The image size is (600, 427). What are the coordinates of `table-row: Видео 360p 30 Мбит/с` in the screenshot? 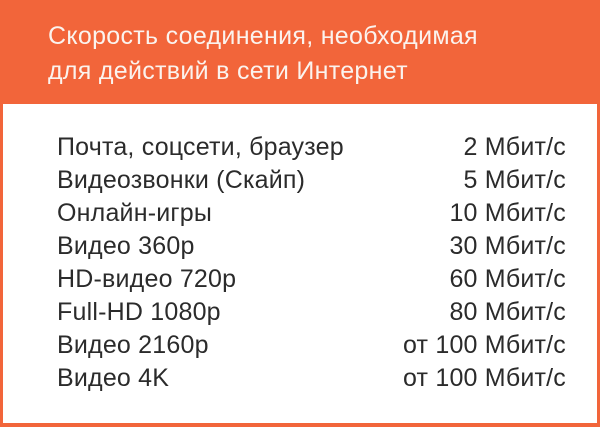 It's located at (311, 246).